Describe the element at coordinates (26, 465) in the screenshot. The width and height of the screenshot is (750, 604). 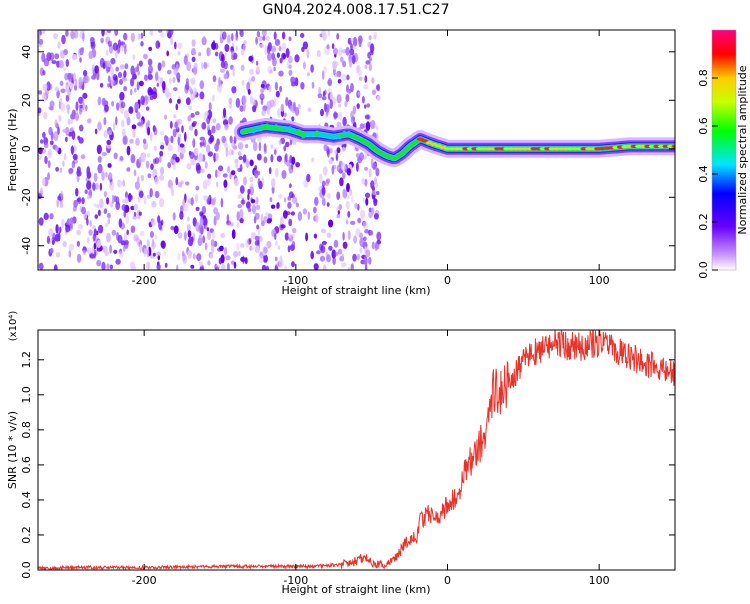
I see `y-tick-label: 0.6` at that location.